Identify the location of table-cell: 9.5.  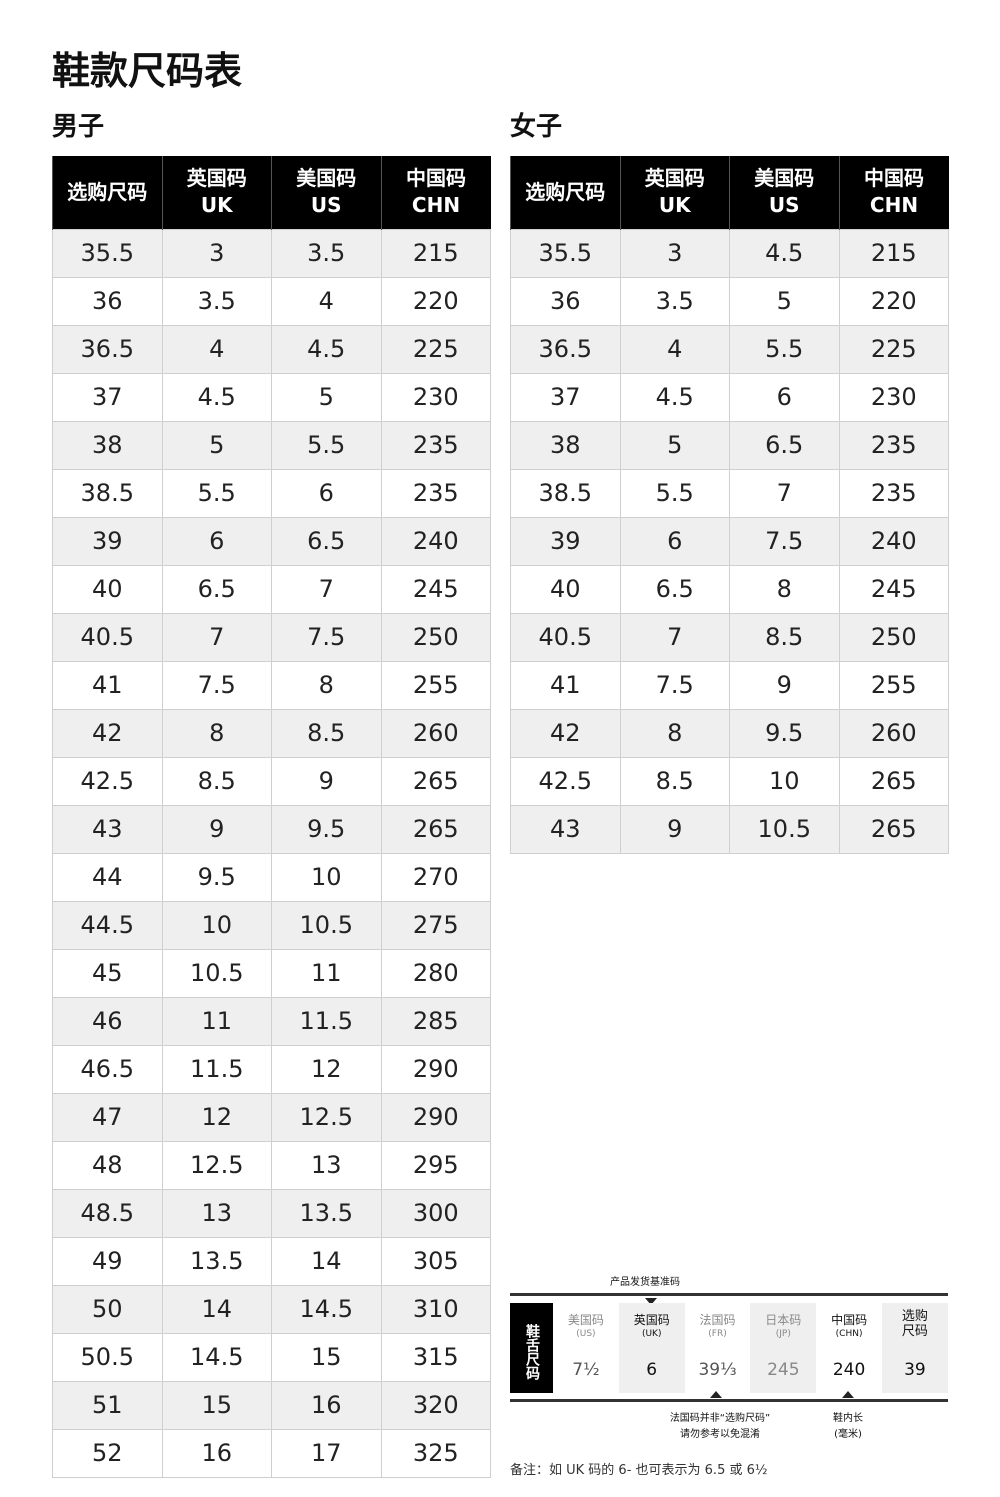
(326, 829).